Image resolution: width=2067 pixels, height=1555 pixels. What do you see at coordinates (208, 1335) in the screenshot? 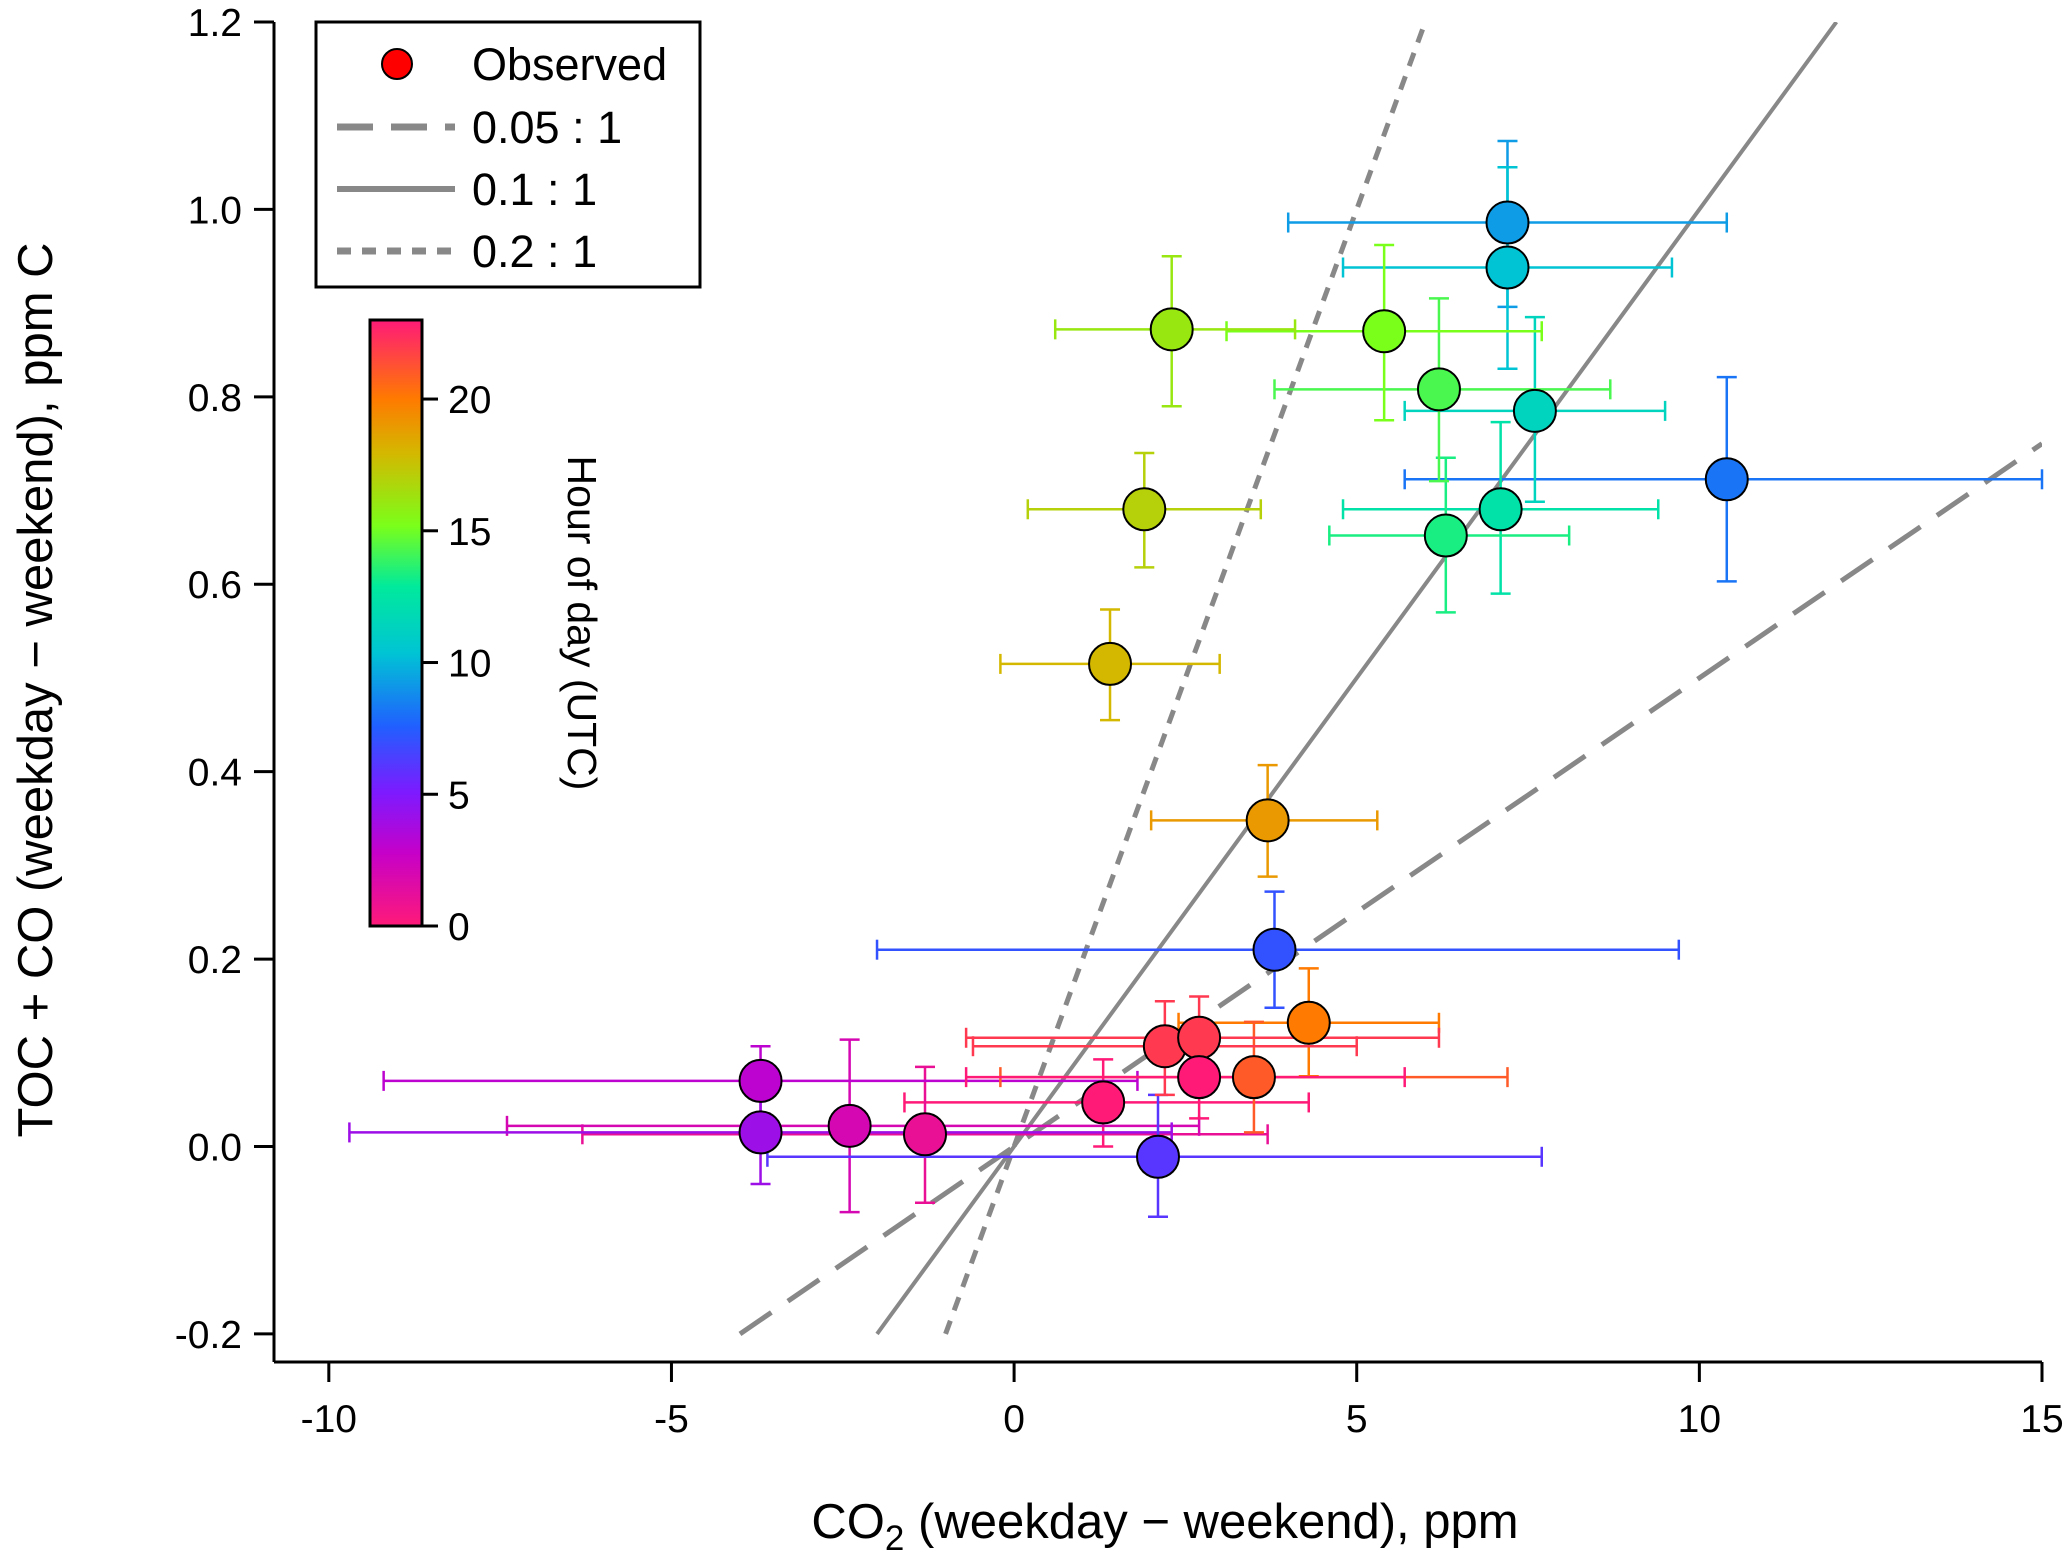
I see `y-tick-label: -0.2` at bounding box center [208, 1335].